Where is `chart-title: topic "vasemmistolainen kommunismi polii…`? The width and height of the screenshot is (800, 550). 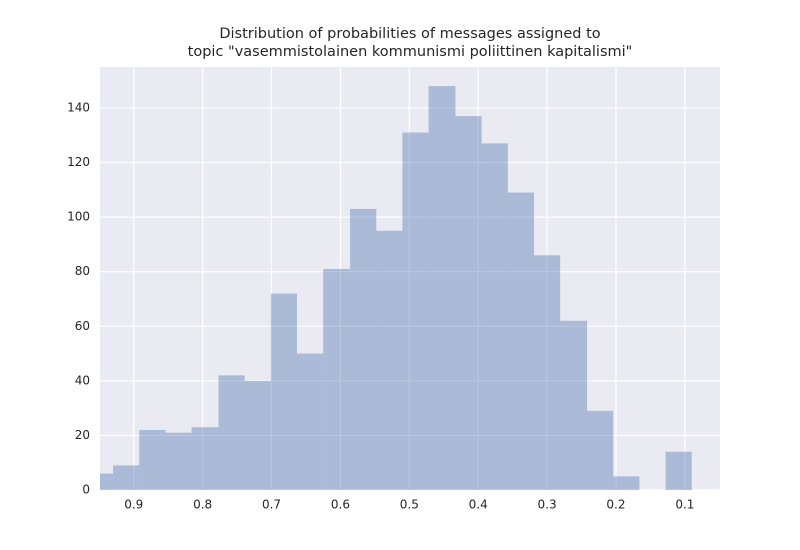
chart-title: topic "vasemmistolainen kommunismi polii… is located at coordinates (410, 52).